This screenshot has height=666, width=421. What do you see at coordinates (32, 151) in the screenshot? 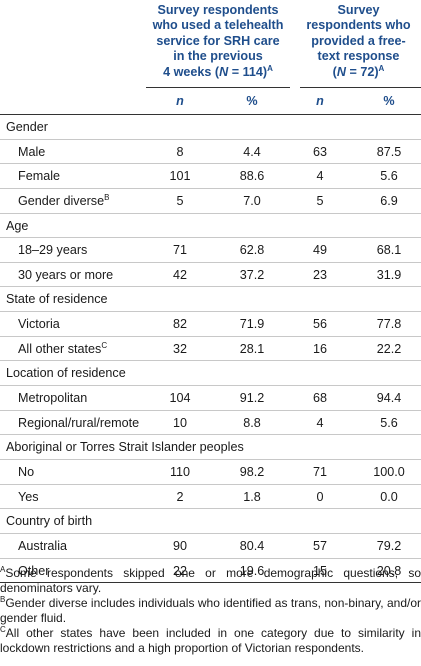
I see `row-label: Male` at bounding box center [32, 151].